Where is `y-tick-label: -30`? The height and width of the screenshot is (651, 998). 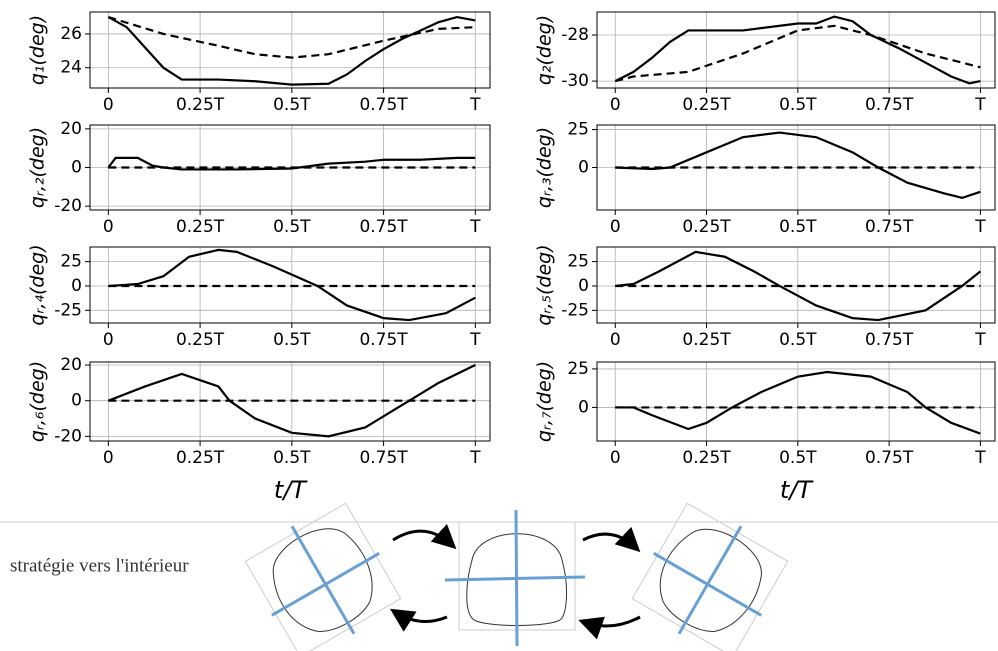
y-tick-label: -30 is located at coordinates (575, 81).